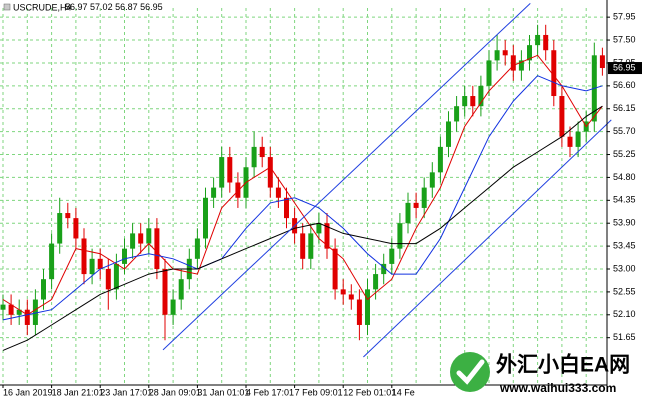  What do you see at coordinates (624, 200) in the screenshot?
I see `y-tick-label: 54.35` at bounding box center [624, 200].